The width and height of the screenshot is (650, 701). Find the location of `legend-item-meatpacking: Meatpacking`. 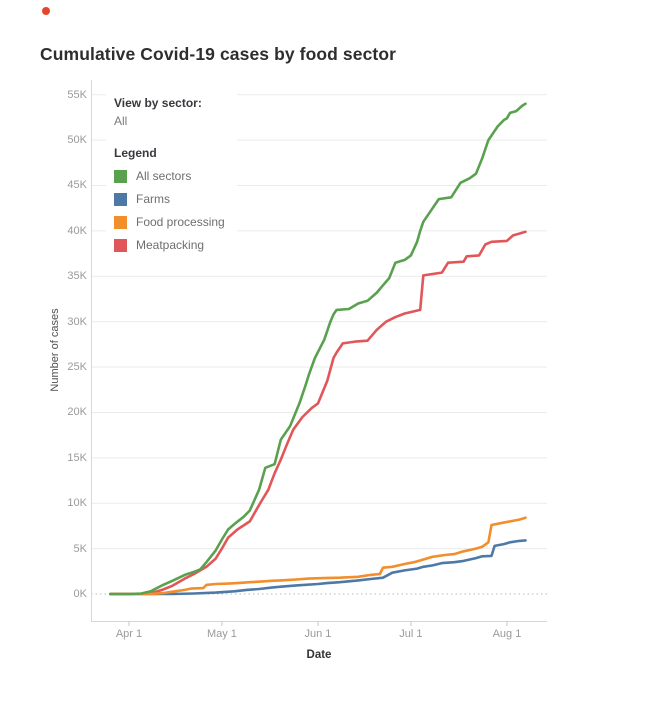

legend-item-meatpacking: Meatpacking is located at coordinates (169, 245).